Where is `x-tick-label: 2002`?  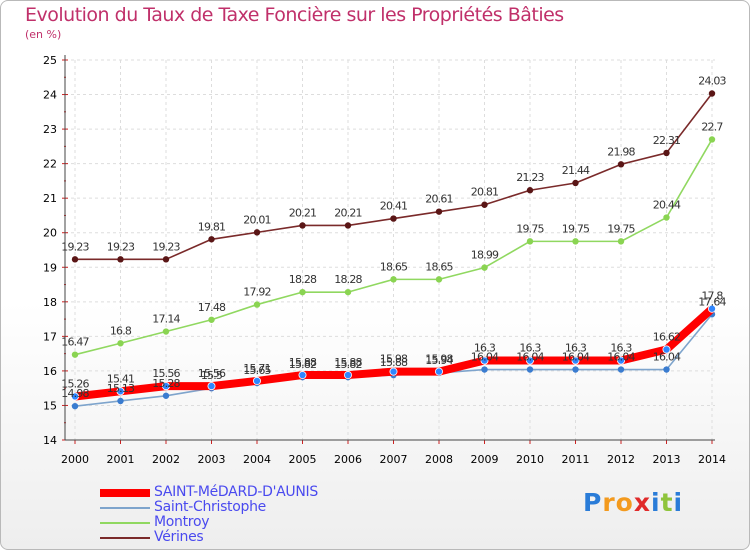 x-tick-label: 2002 is located at coordinates (166, 459).